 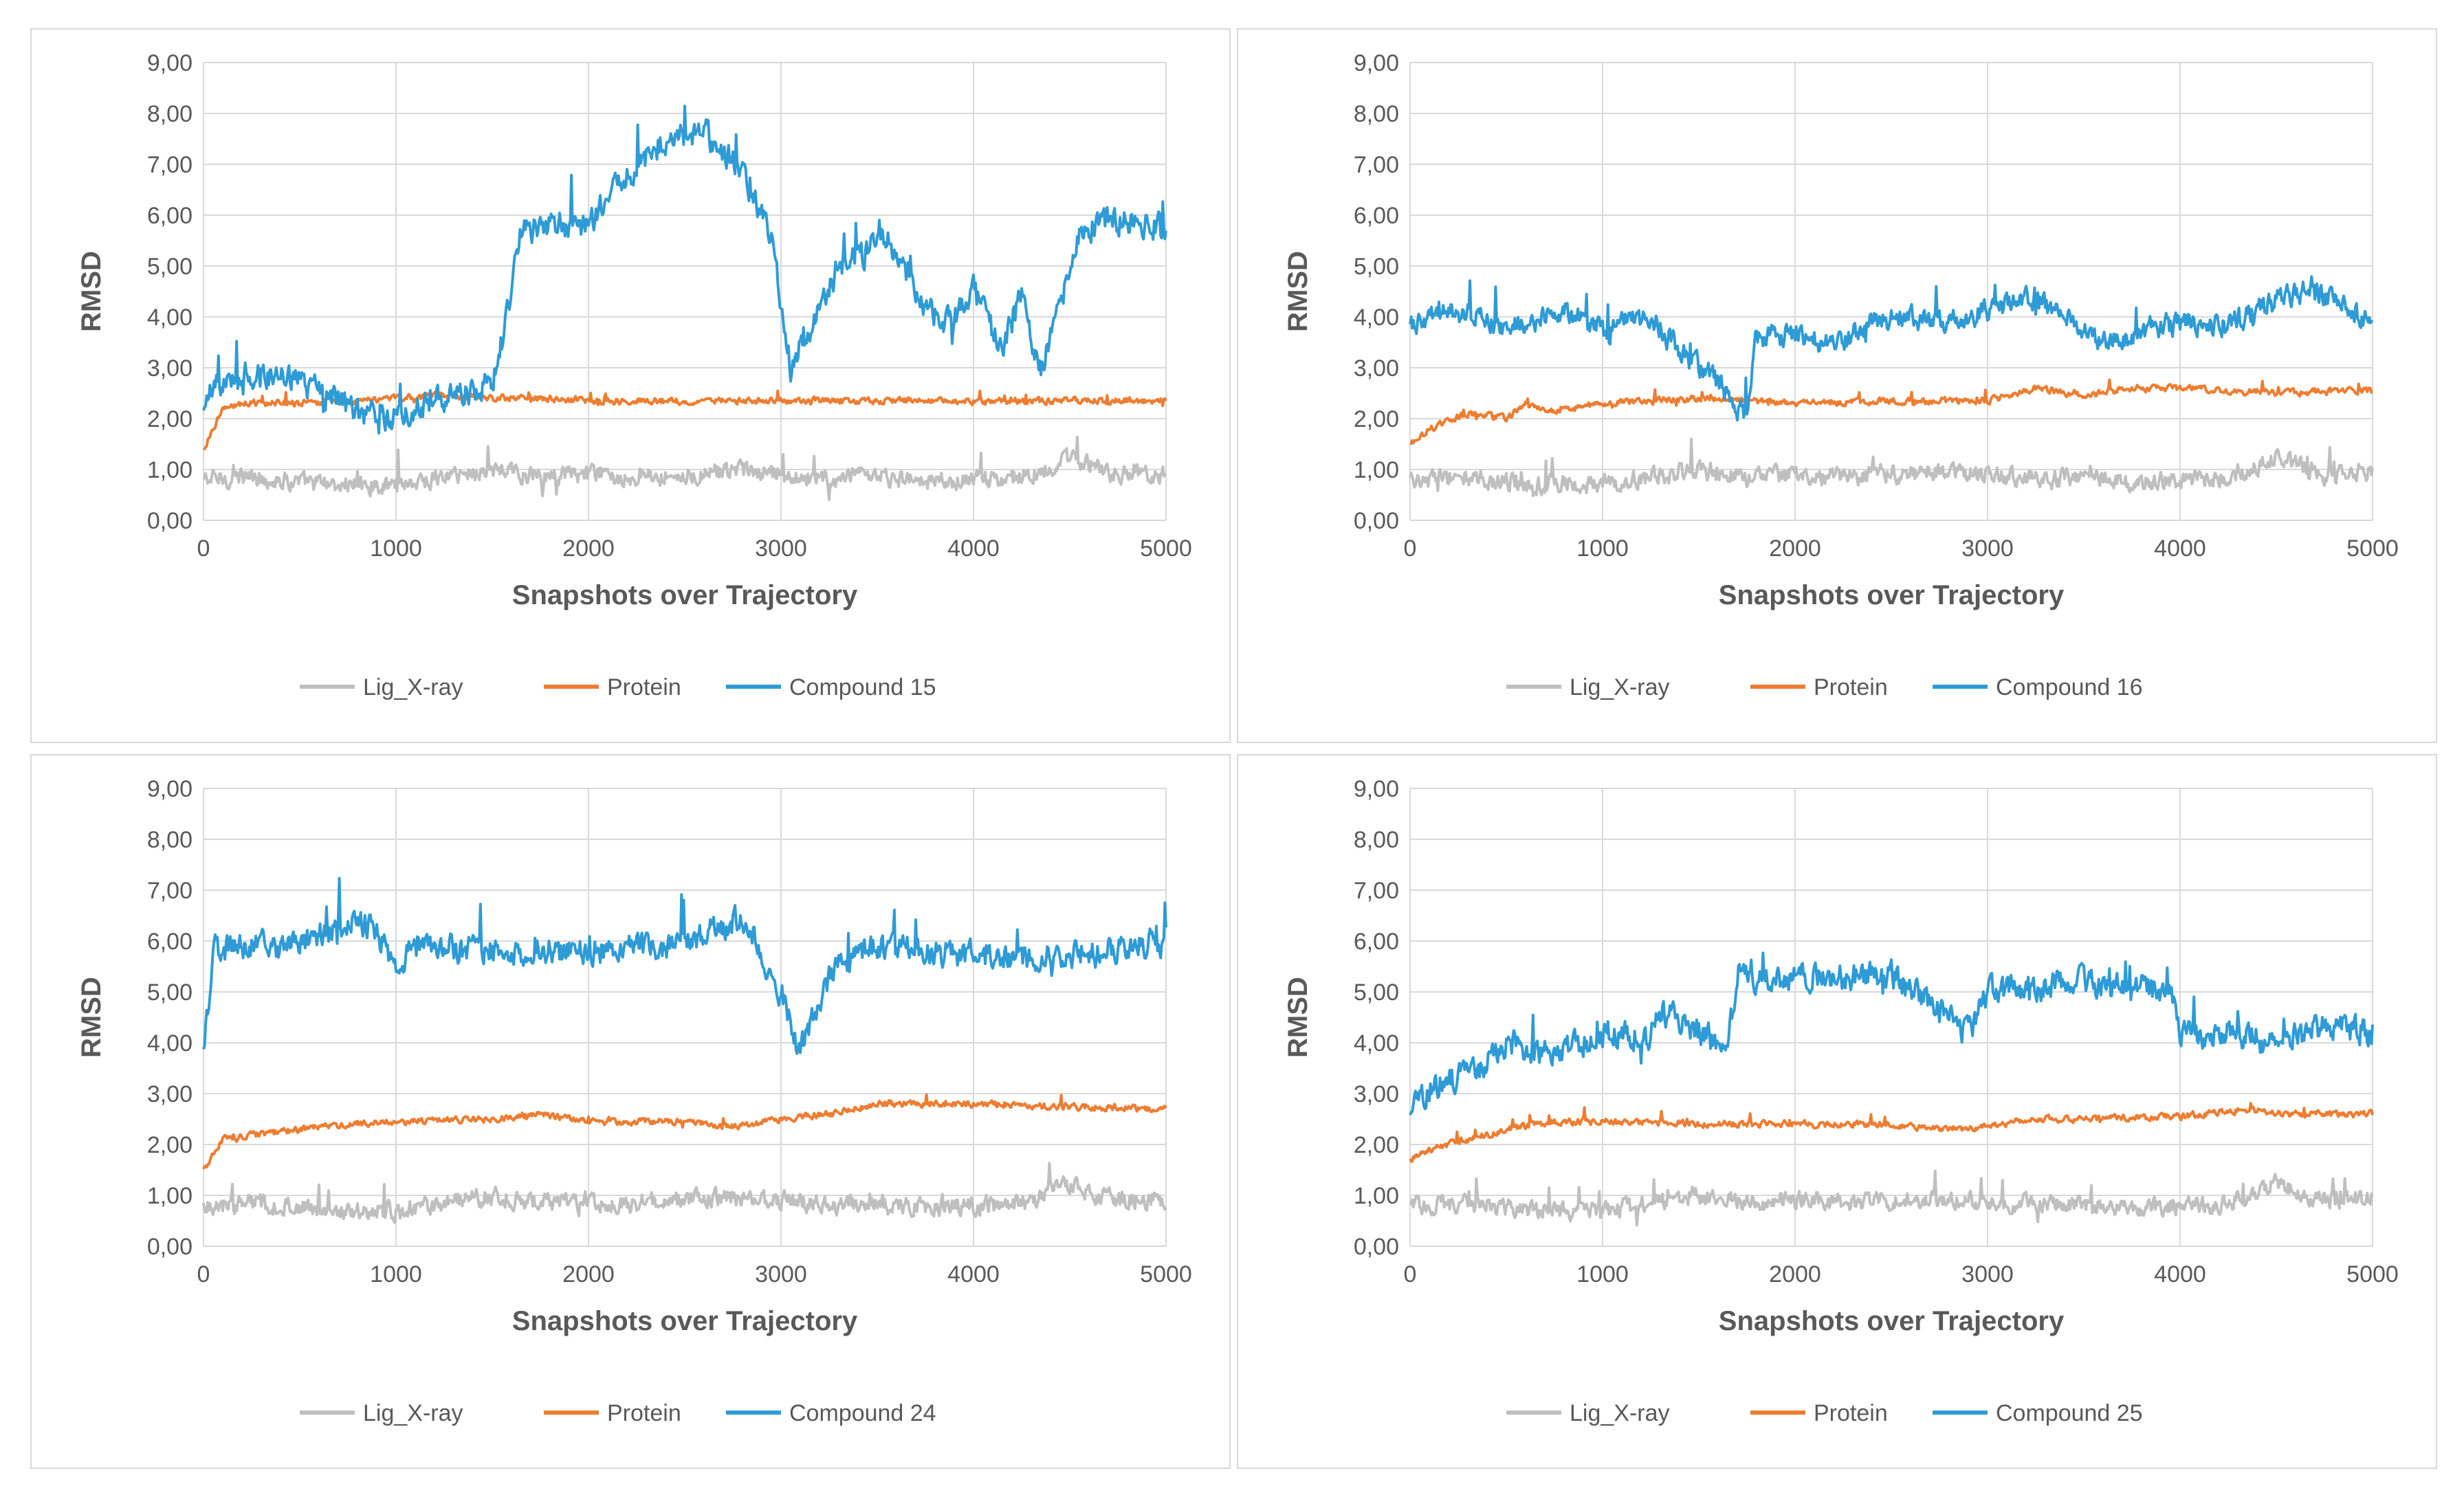 I want to click on legend-label: Compound 16, so click(x=2069, y=687).